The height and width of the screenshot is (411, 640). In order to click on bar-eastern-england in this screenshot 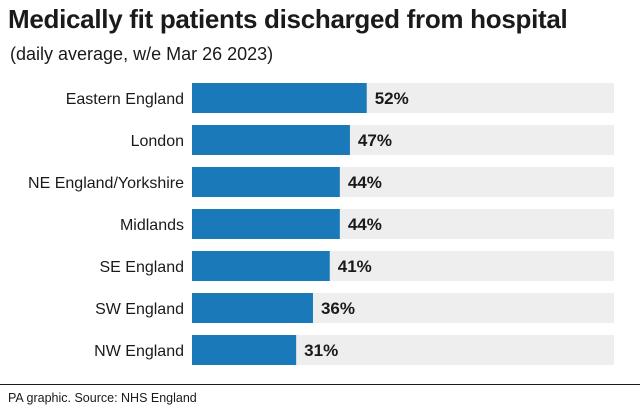, I will do `click(279, 98)`.